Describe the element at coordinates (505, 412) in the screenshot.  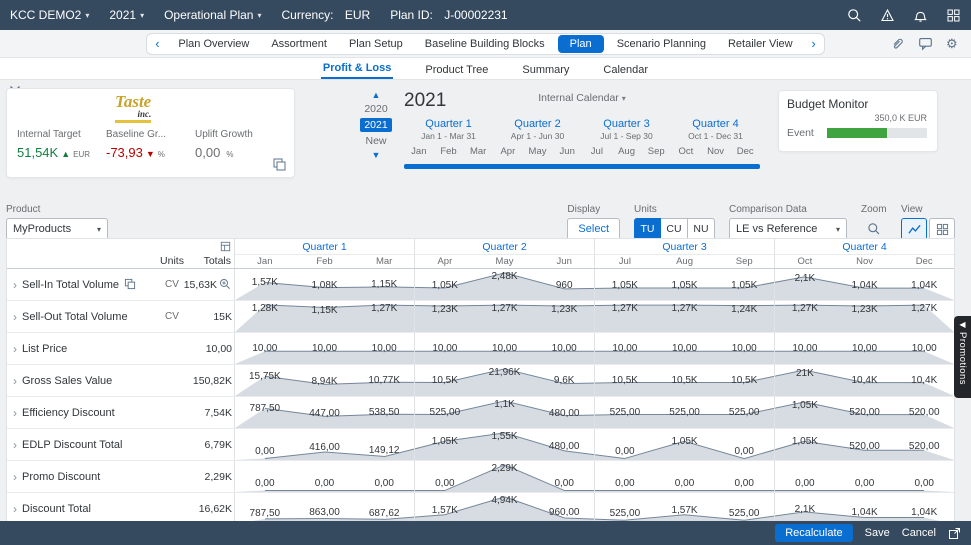
I see `month-cell: 1,1K` at that location.